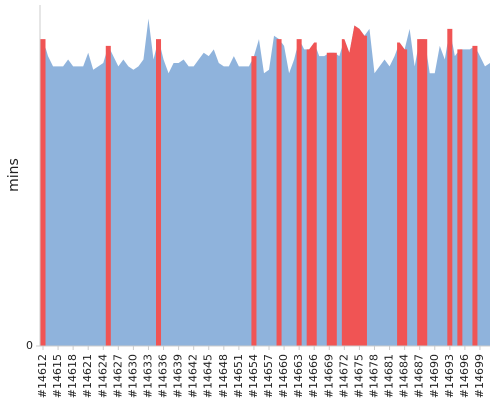 The width and height of the screenshot is (500, 400). Describe the element at coordinates (343, 376) in the screenshot. I see `x-tick-label: #14672` at that location.